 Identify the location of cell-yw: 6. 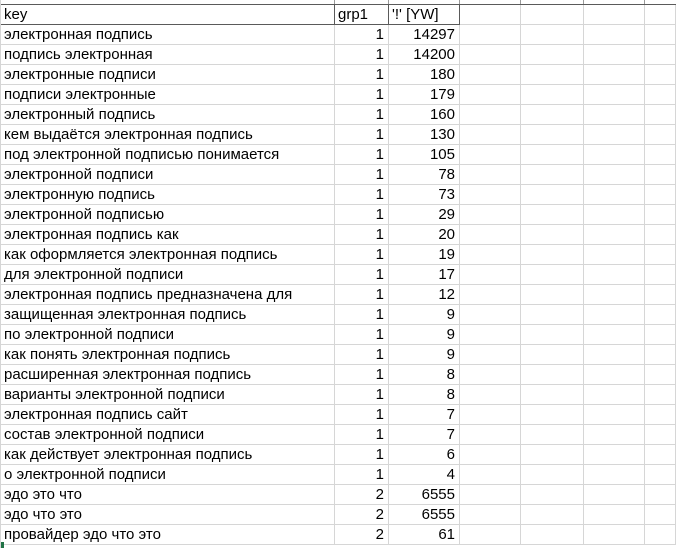
(424, 455).